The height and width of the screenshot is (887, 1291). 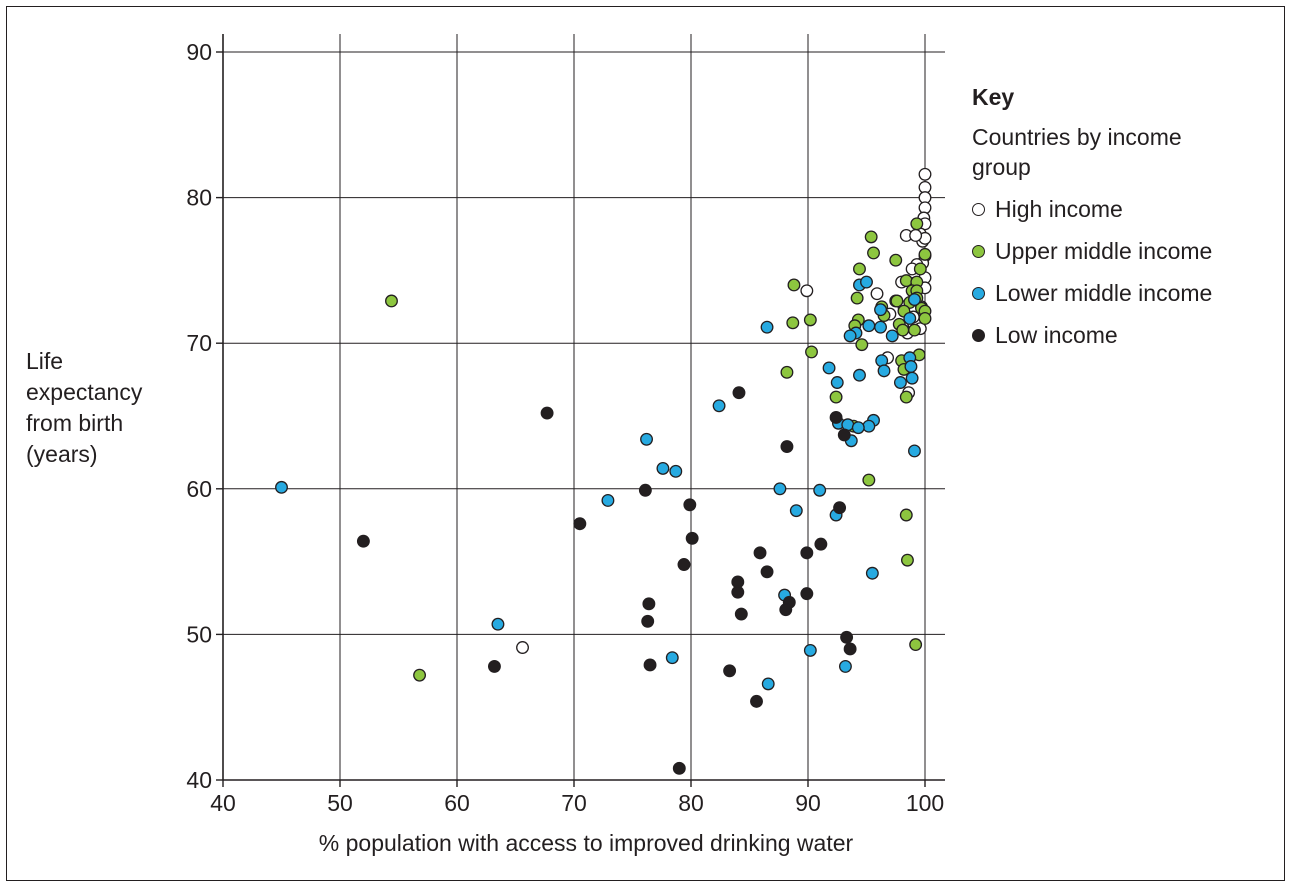 What do you see at coordinates (199, 198) in the screenshot?
I see `y-tick-label: 80` at bounding box center [199, 198].